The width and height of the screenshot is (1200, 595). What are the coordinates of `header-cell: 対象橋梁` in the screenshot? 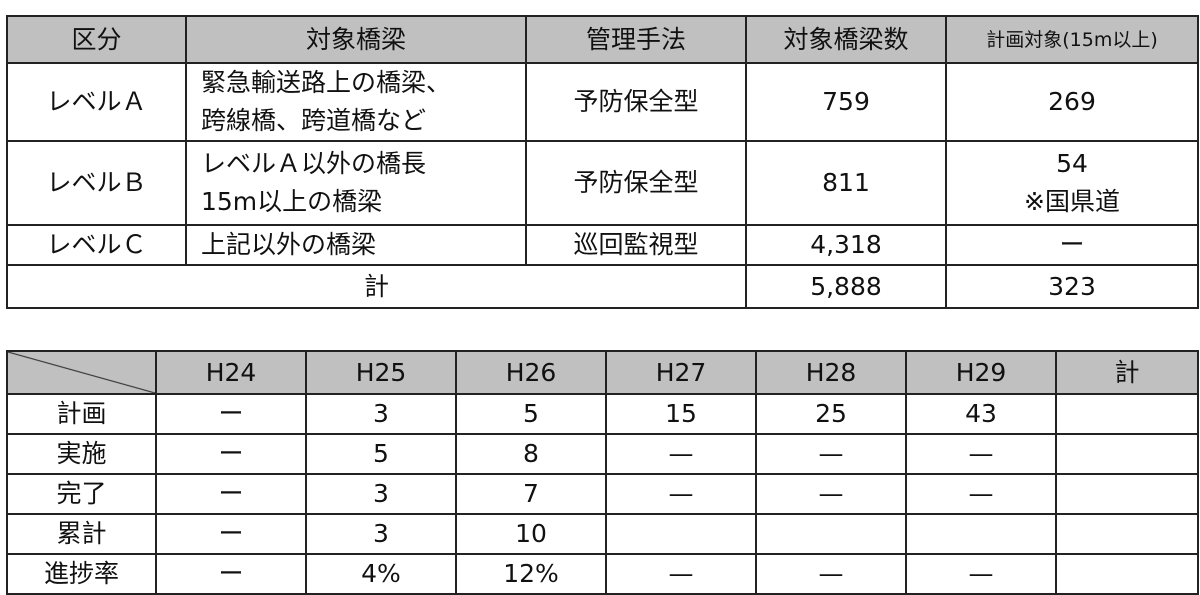 It's located at (356, 39).